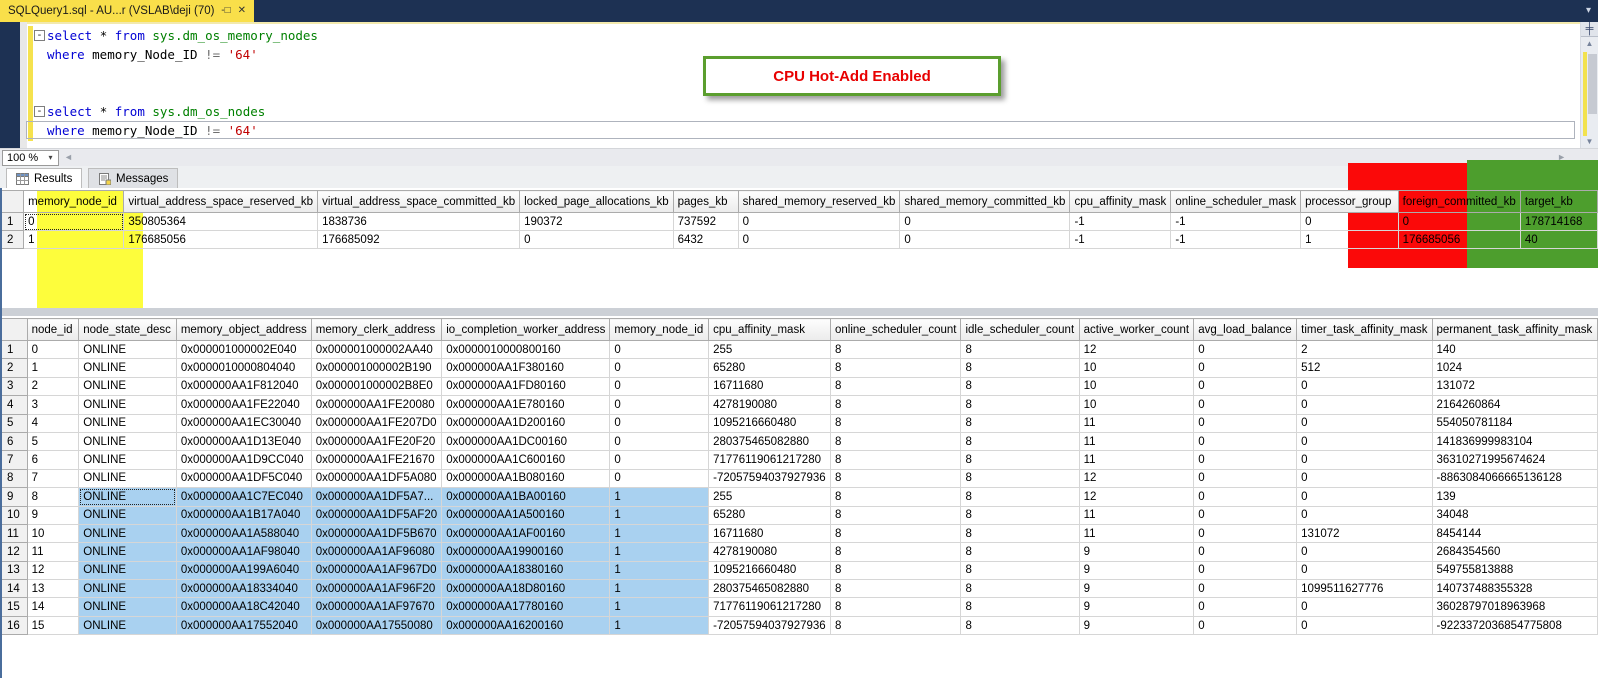 The width and height of the screenshot is (1598, 678). What do you see at coordinates (243, 570) in the screenshot?
I see `grid-cell: 0x000000AA199A6040` at bounding box center [243, 570].